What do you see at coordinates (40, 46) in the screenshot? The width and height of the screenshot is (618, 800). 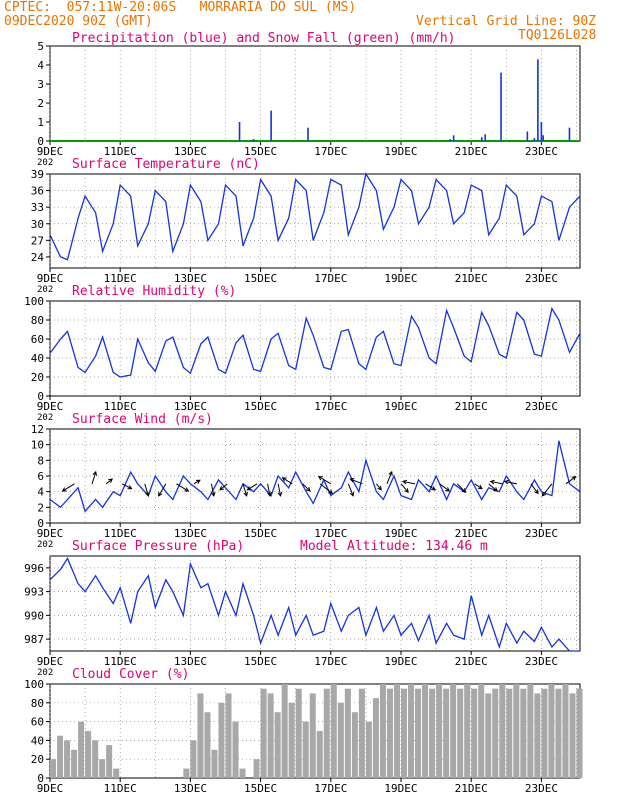 I see `y-tick-label: 5` at bounding box center [40, 46].